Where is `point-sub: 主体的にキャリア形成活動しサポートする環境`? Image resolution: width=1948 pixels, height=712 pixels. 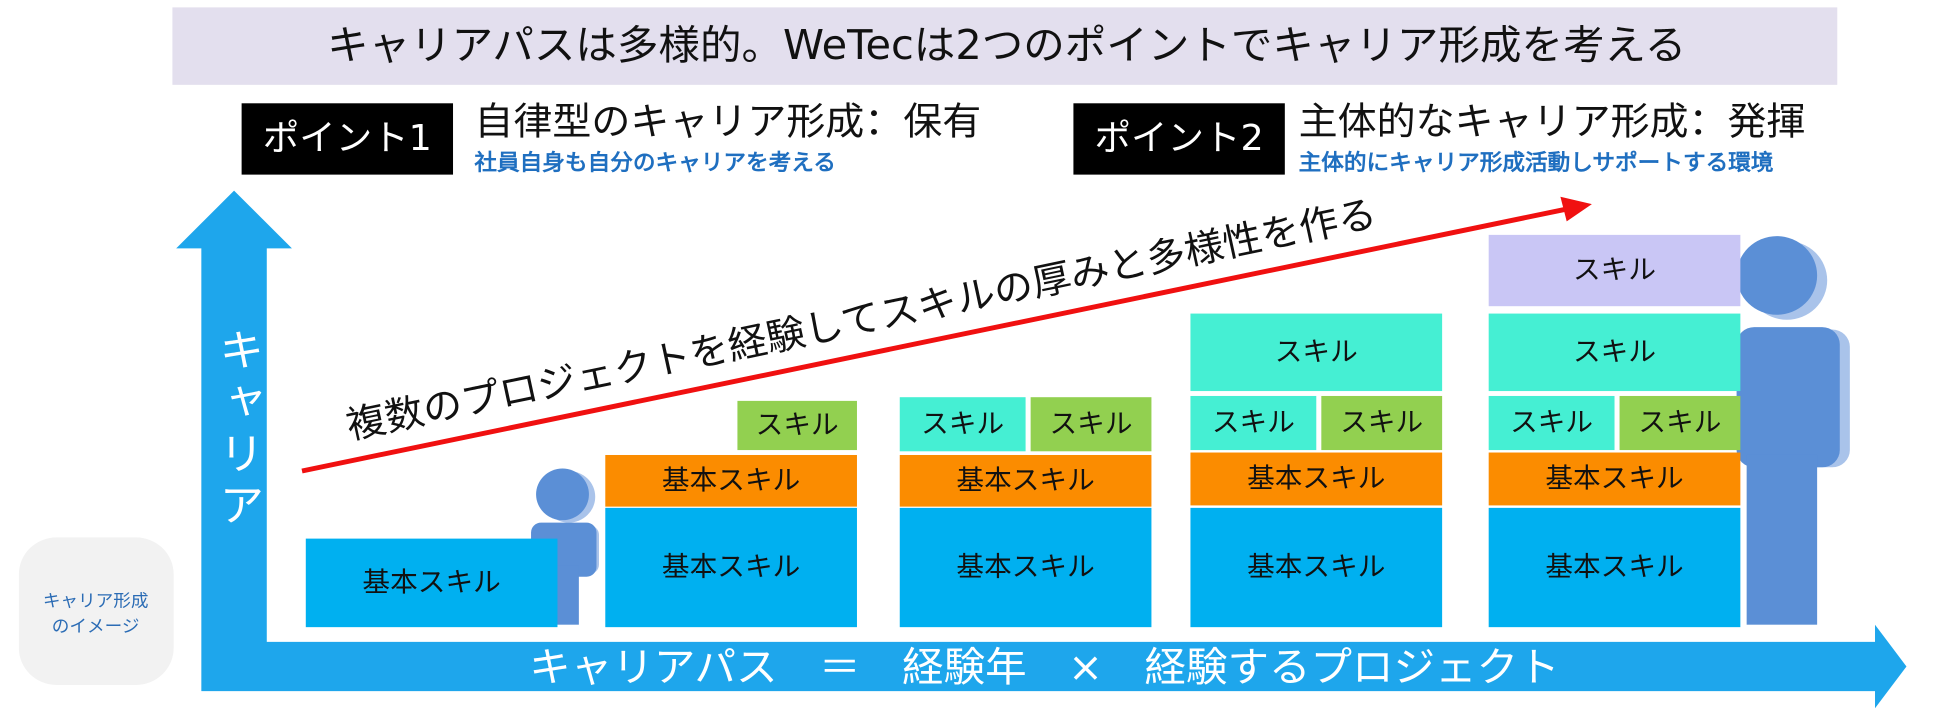
point-sub: 主体的にキャリア形成活動しサポートする環境 is located at coordinates (1536, 162).